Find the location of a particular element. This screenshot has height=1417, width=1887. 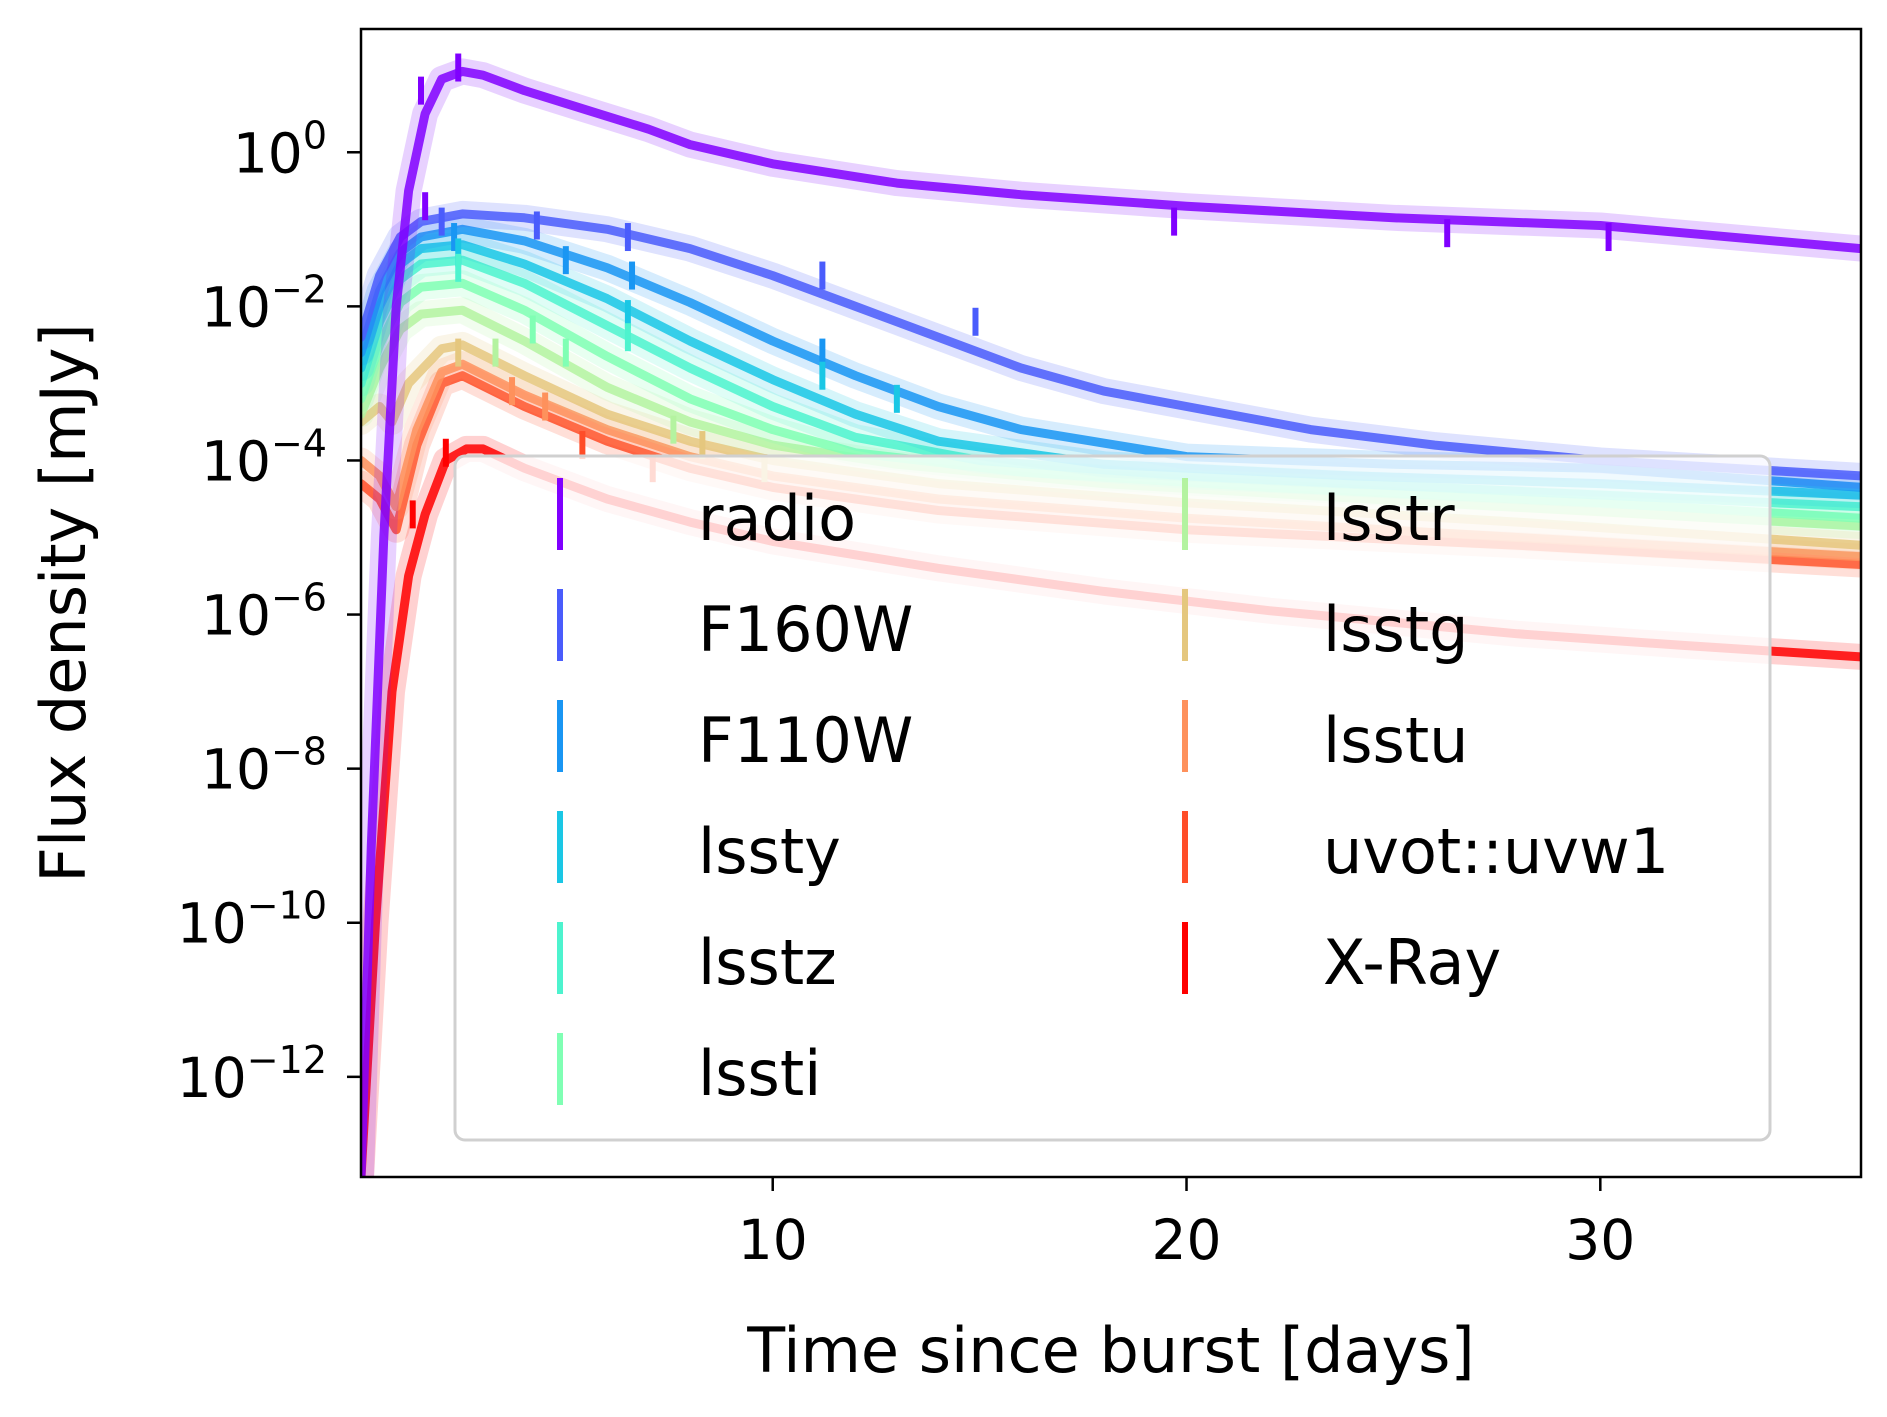

y-axis: 10⁰ 10⁻² 10⁻⁴ 10⁻⁶ 10⁻⁸ 10⁻¹⁰ 10⁻¹² is located at coordinates (269, 611).